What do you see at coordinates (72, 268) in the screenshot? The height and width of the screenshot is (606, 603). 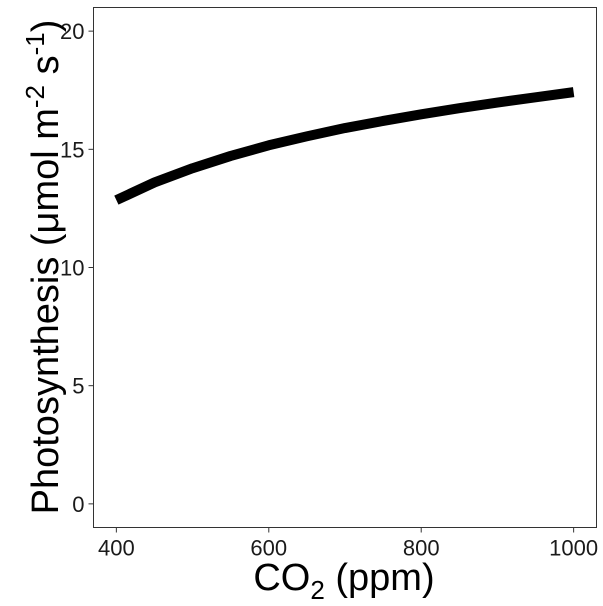 I see `y-tick-label: 10` at bounding box center [72, 268].